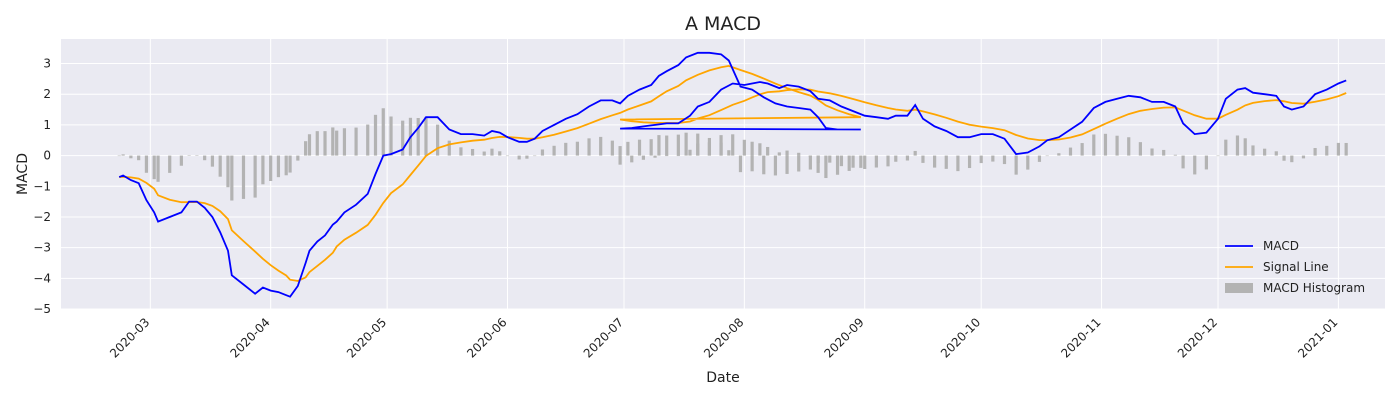 The image size is (1400, 404). What do you see at coordinates (42, 186) in the screenshot?
I see `y-axis-ticks: −5 −4 −3 −2 −1 0 1 2 3` at bounding box center [42, 186].